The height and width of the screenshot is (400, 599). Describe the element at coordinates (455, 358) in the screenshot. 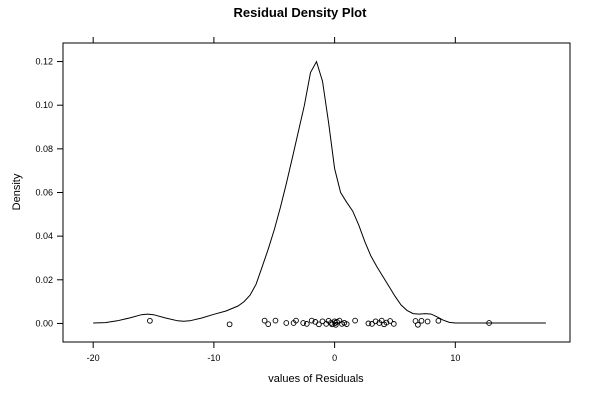

I see `x-tick-label: 10` at that location.